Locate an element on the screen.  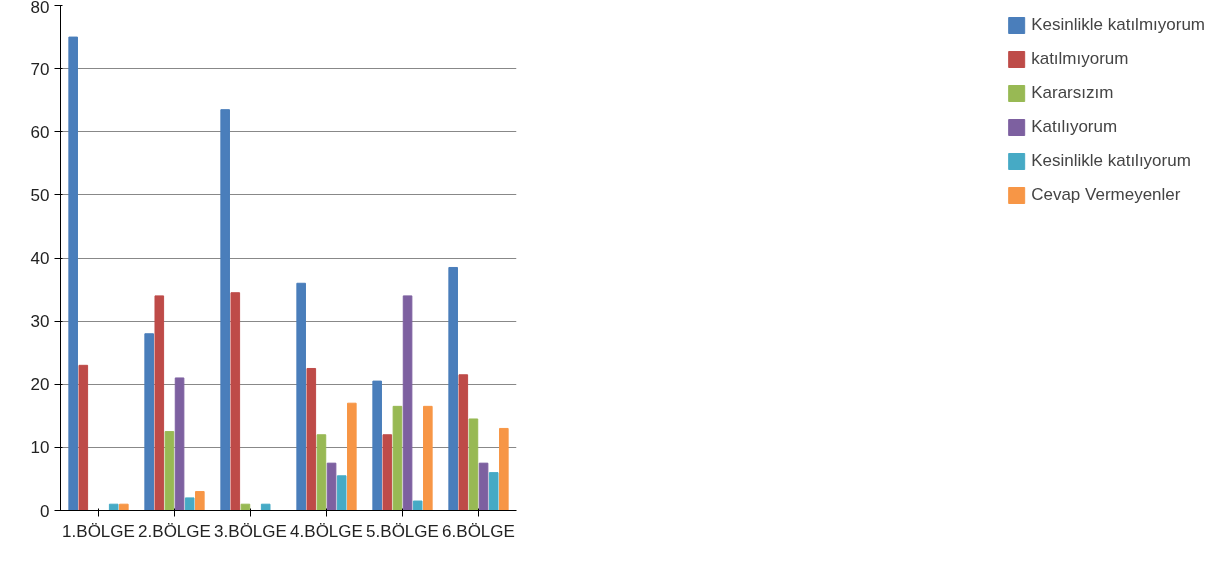
y-tick-label: 20 is located at coordinates (40, 385).